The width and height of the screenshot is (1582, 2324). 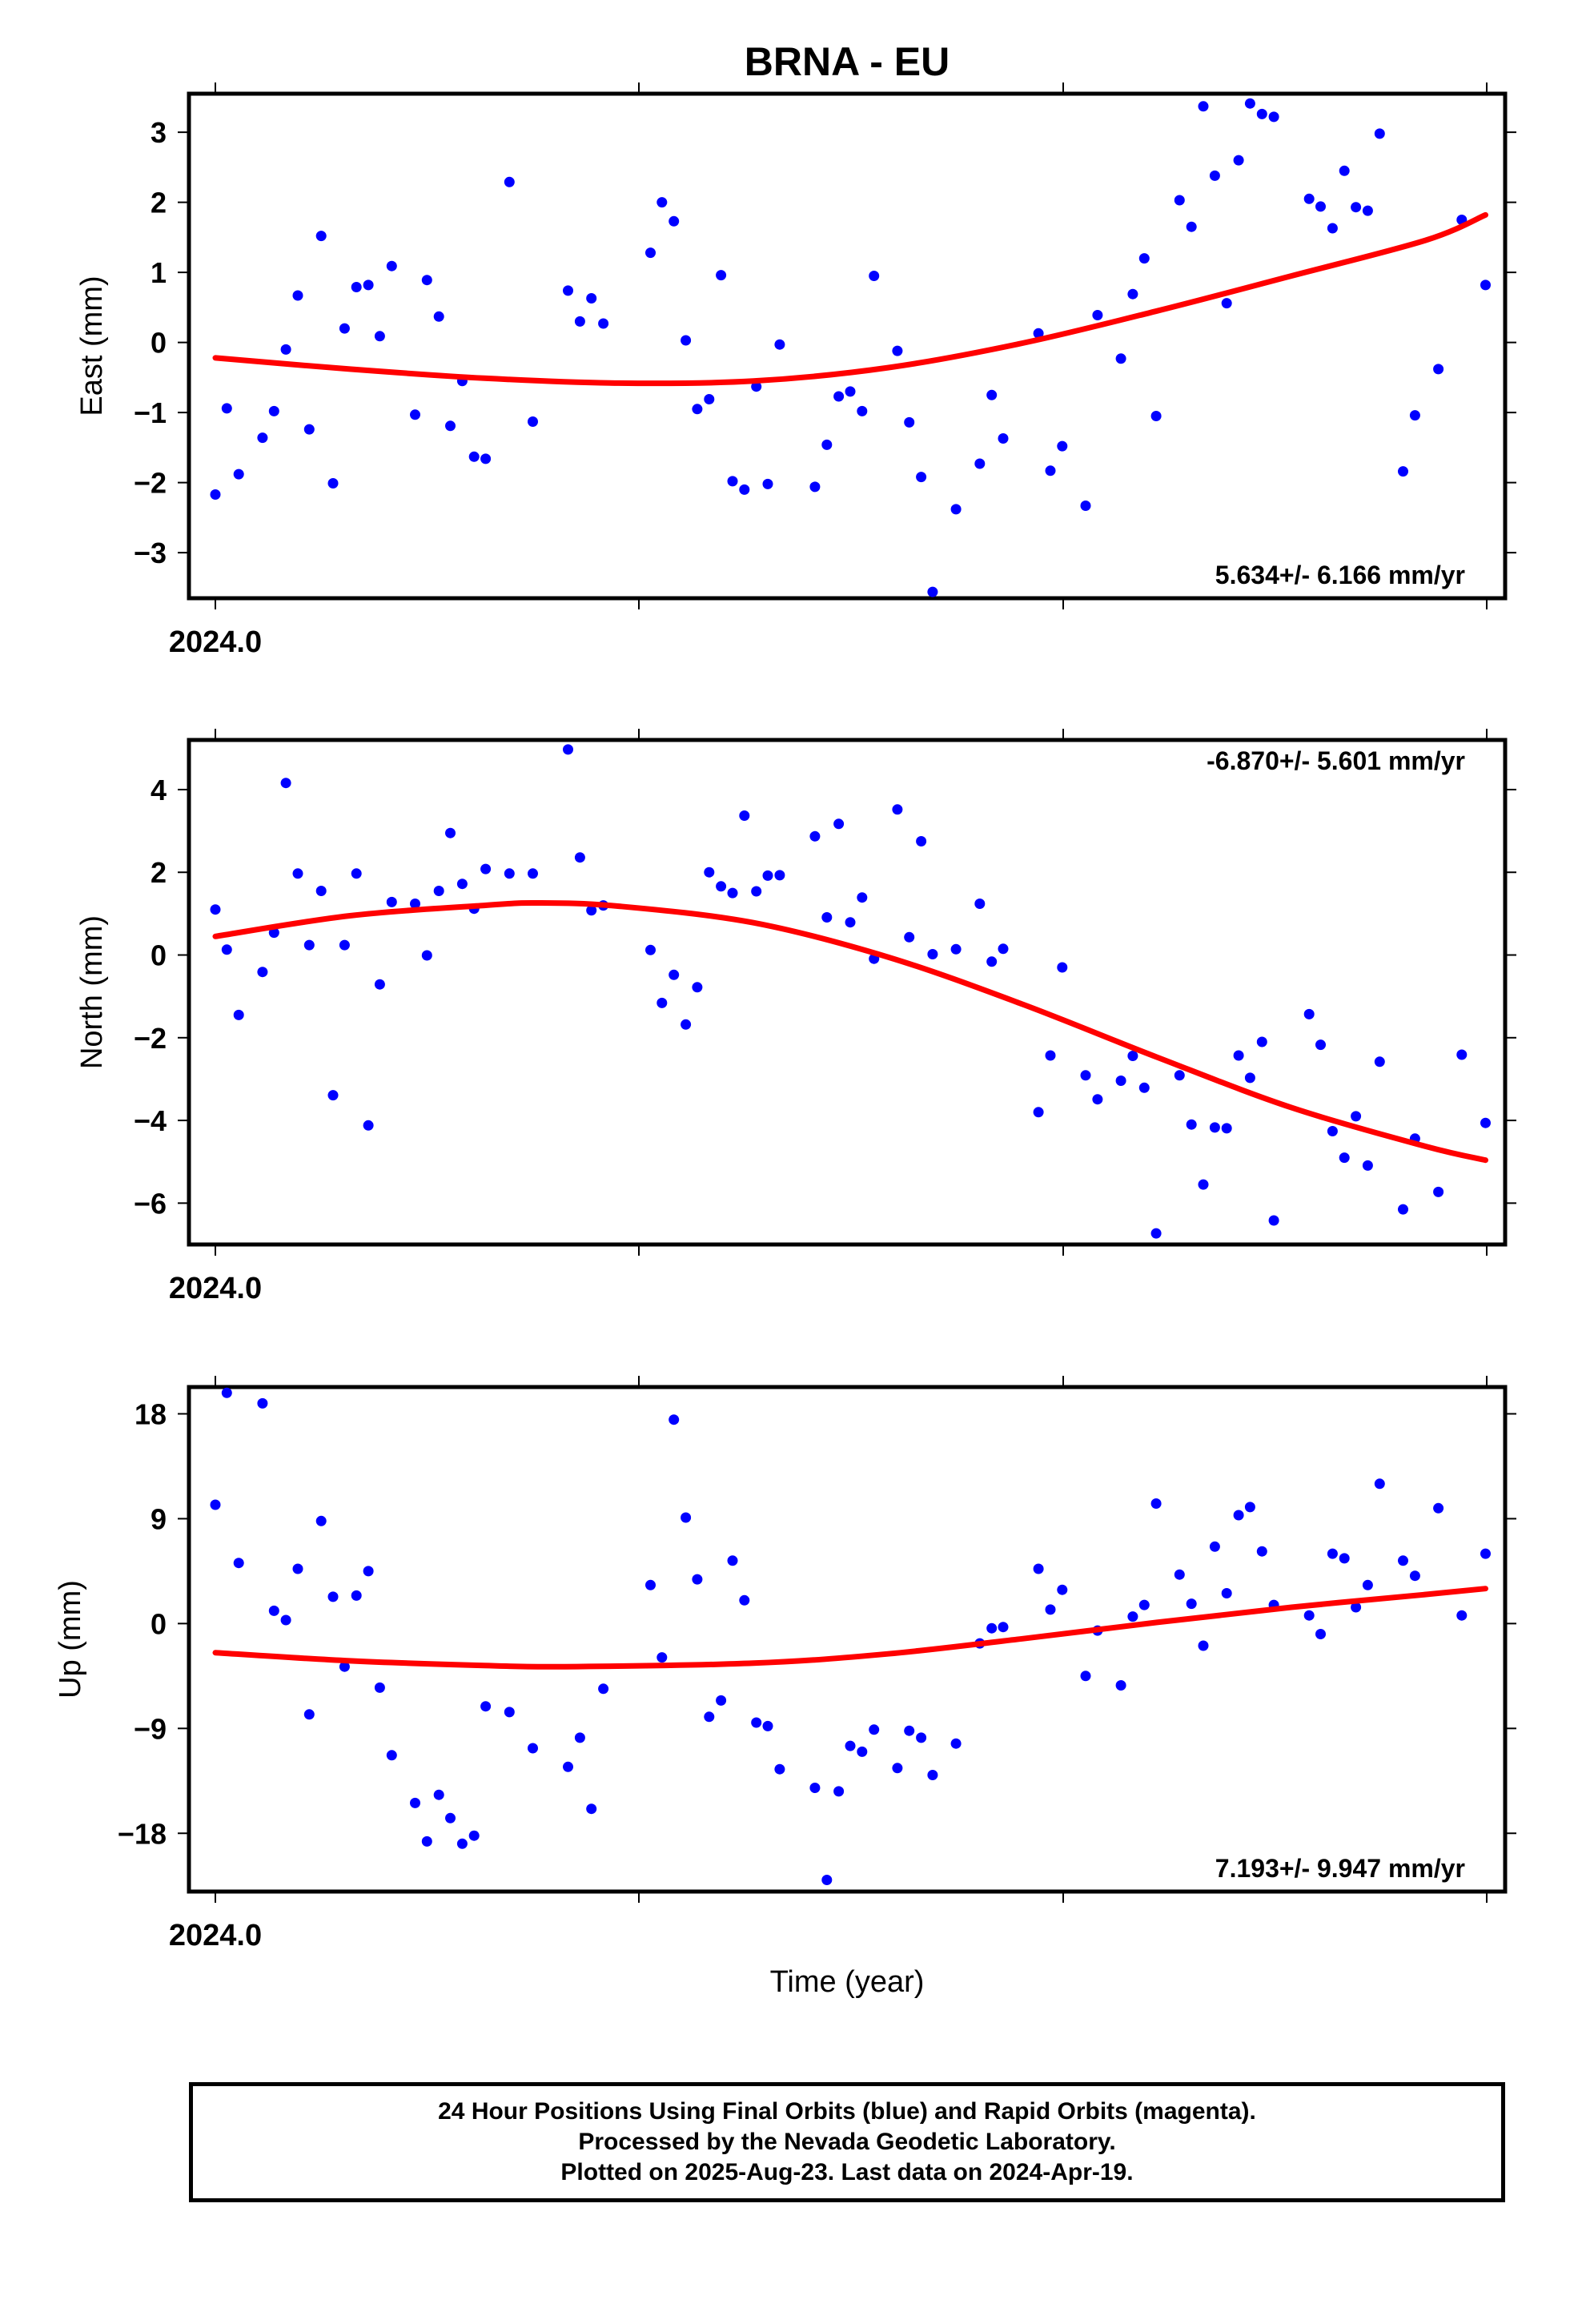 I want to click on velocity-rate-label: 5.634+/- 6.166 mm/yr, so click(x=1340, y=575).